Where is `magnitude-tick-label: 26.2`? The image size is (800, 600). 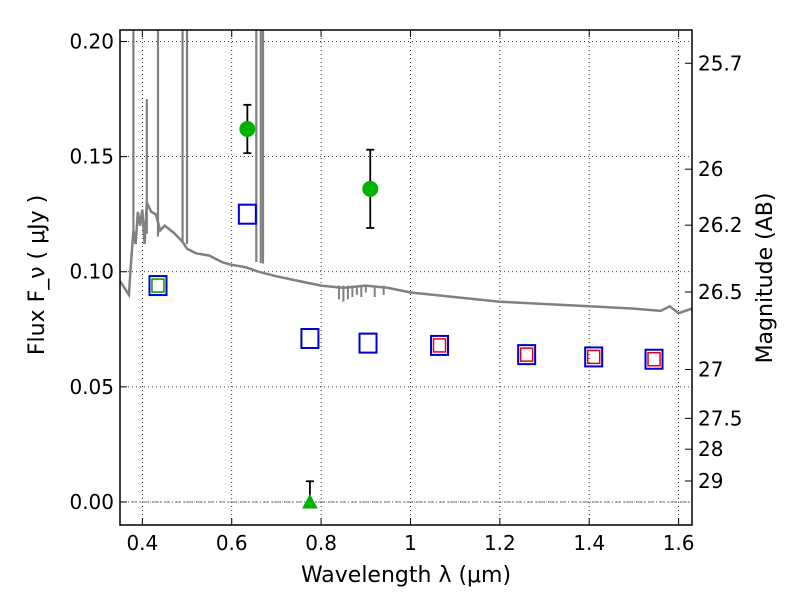 magnitude-tick-label: 26.2 is located at coordinates (720, 225).